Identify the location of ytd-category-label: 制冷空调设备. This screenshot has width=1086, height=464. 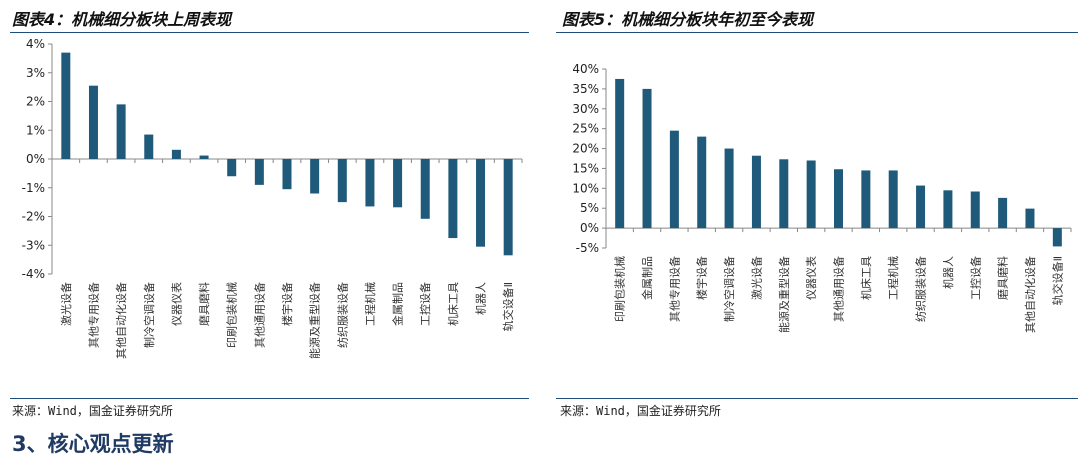
(729, 289).